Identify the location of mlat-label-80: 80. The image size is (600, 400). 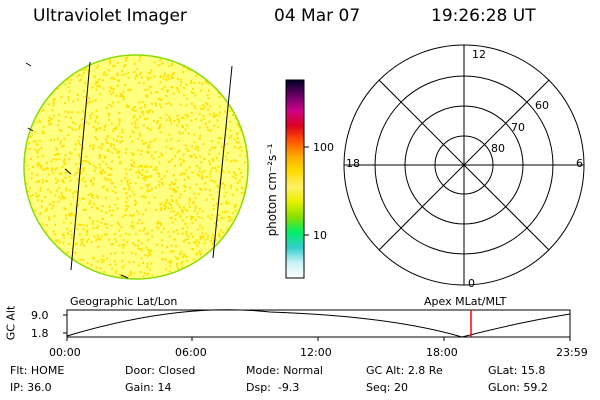
(498, 148).